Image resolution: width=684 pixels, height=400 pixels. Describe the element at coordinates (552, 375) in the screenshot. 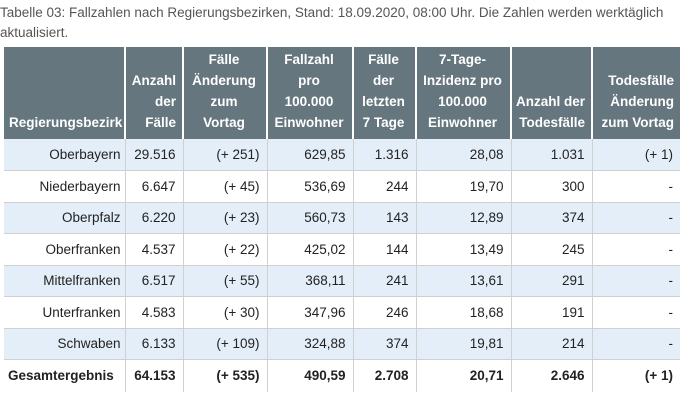

I see `deaths-cell: 2.646` at that location.